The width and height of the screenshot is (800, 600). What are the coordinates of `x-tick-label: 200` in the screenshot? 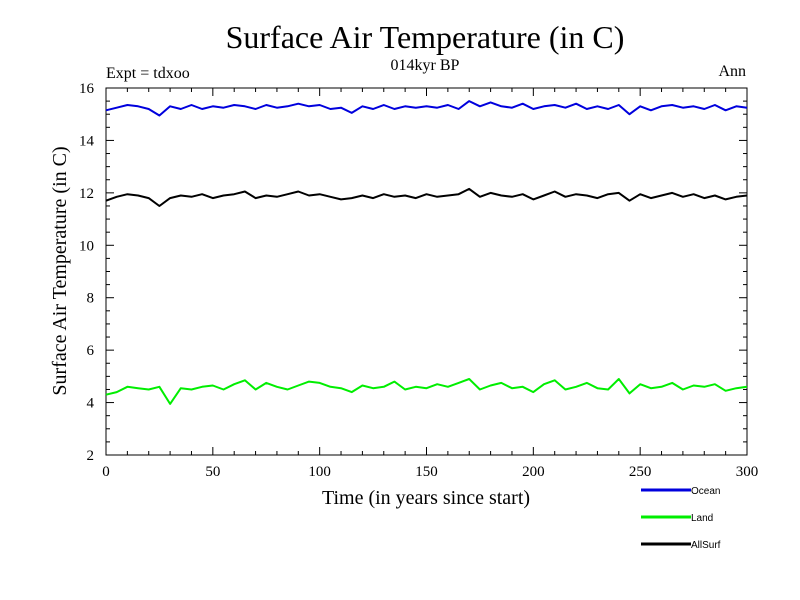 It's located at (533, 472).